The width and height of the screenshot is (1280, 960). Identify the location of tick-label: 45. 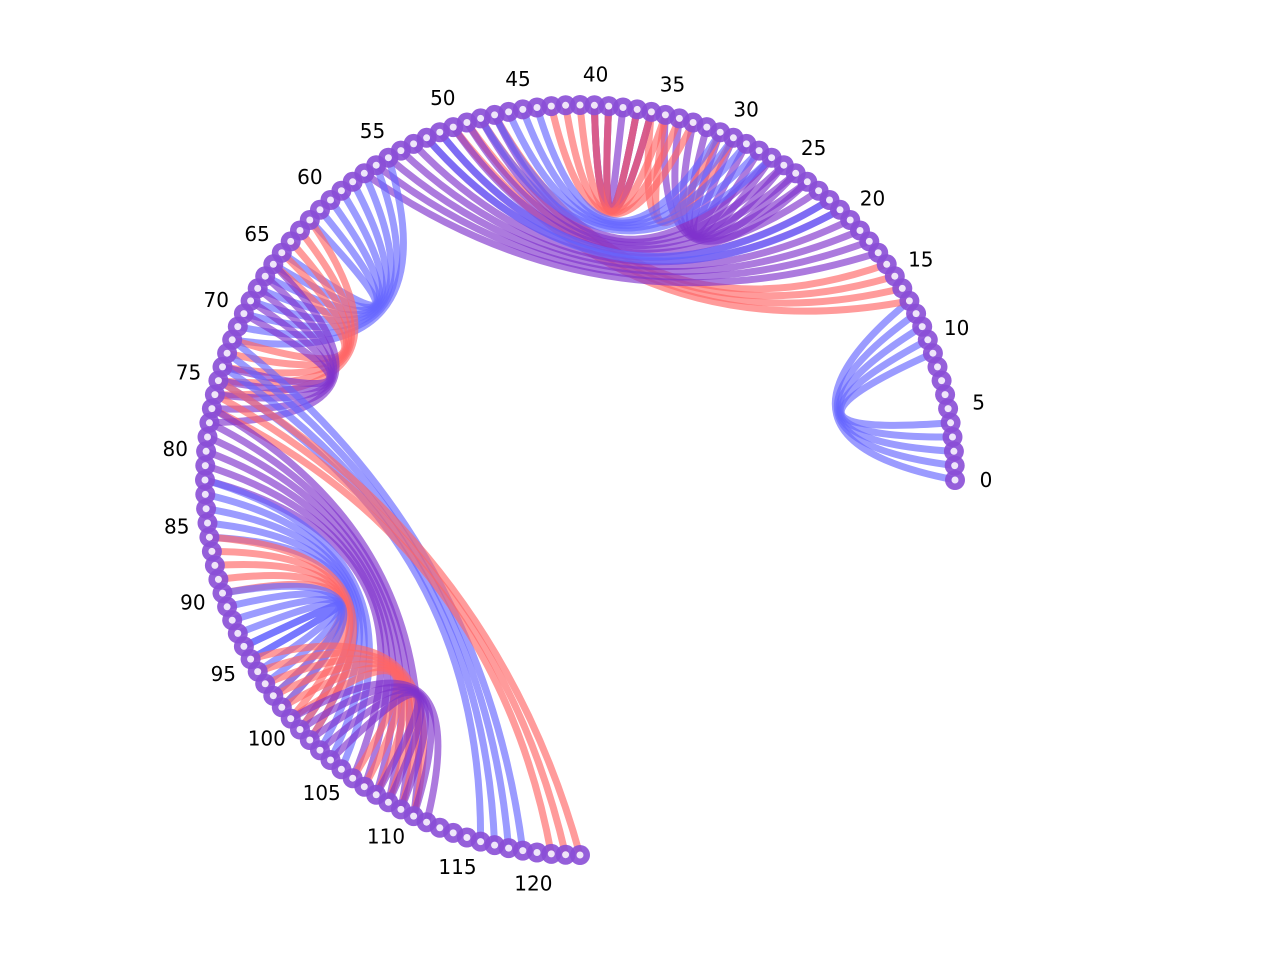
(517, 79).